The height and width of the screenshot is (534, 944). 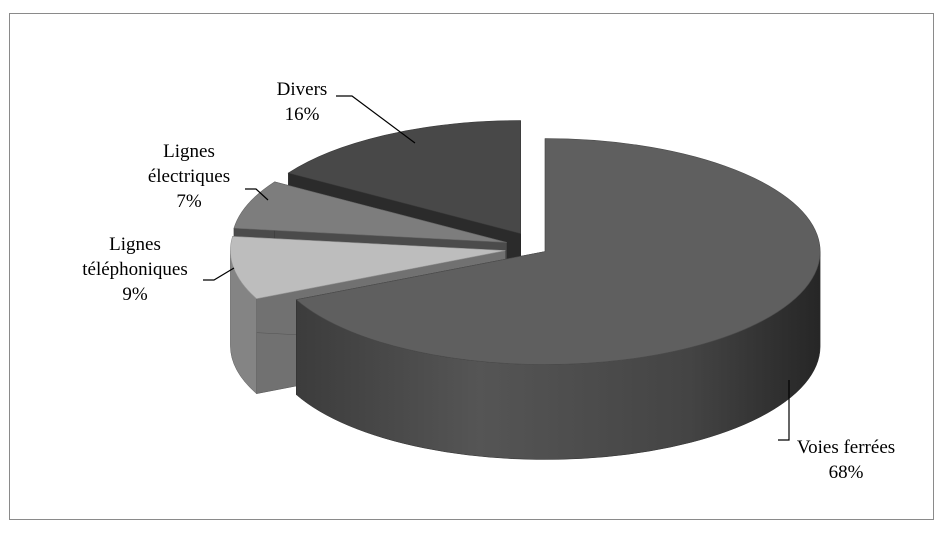 What do you see at coordinates (302, 89) in the screenshot?
I see `data-label-line: Divers` at bounding box center [302, 89].